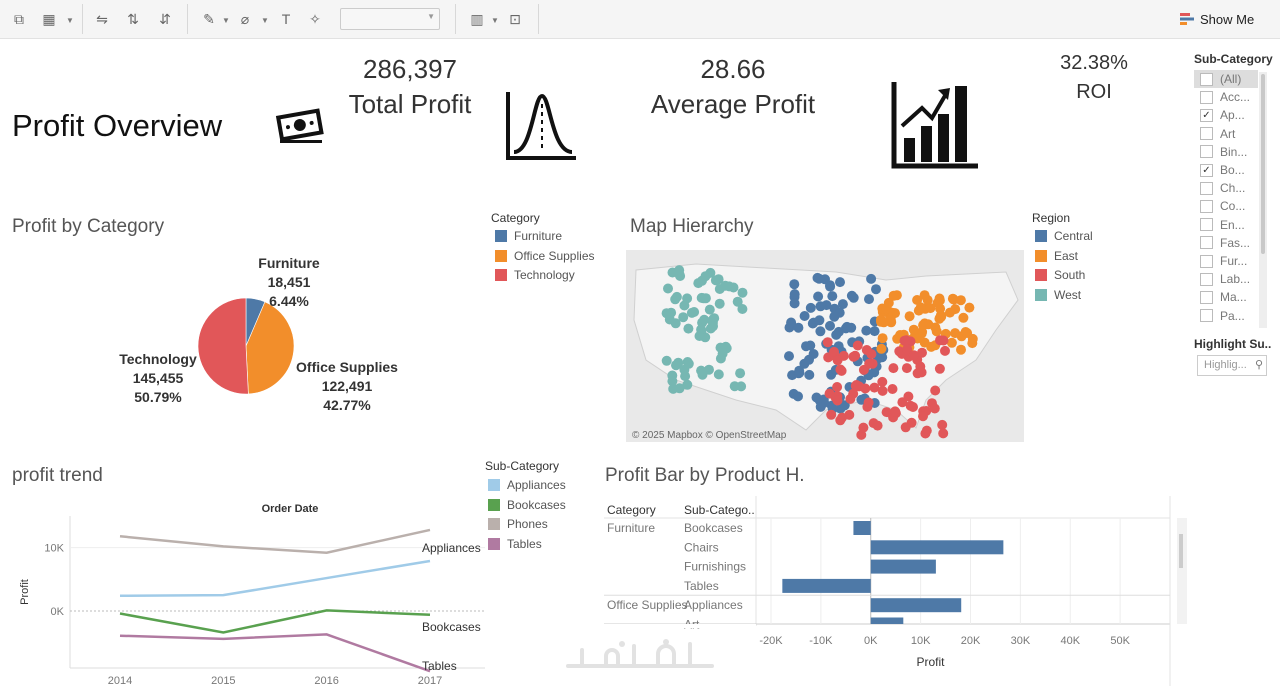  Describe the element at coordinates (315, 19) in the screenshot. I see `pin-icon: ✧` at that location.